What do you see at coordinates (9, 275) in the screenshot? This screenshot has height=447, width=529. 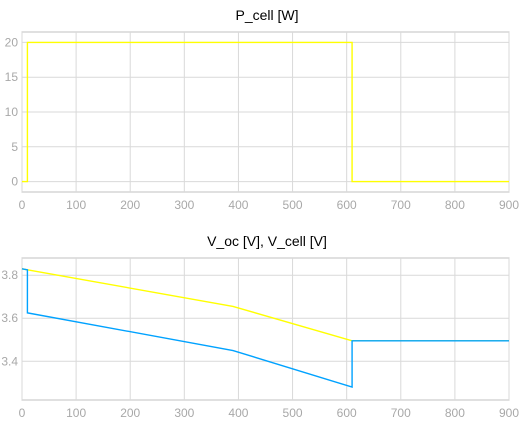 I see `y-tick-label: 3.8` at bounding box center [9, 275].